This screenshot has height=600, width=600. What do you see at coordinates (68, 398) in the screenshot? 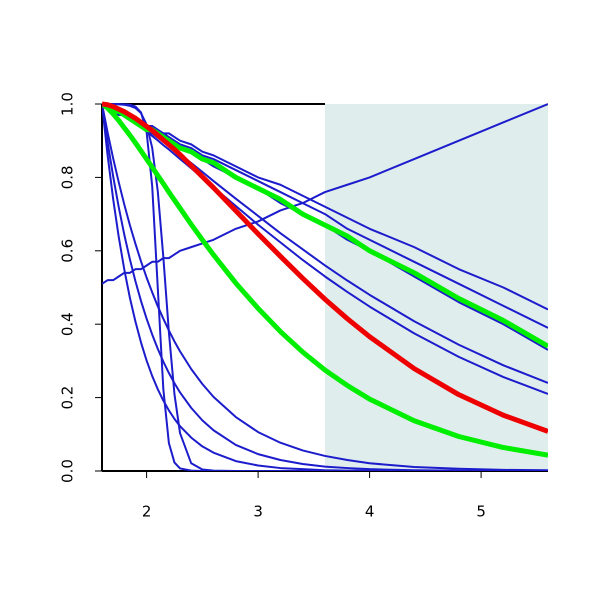
I see `y-tick-label: 0.2` at bounding box center [68, 398].